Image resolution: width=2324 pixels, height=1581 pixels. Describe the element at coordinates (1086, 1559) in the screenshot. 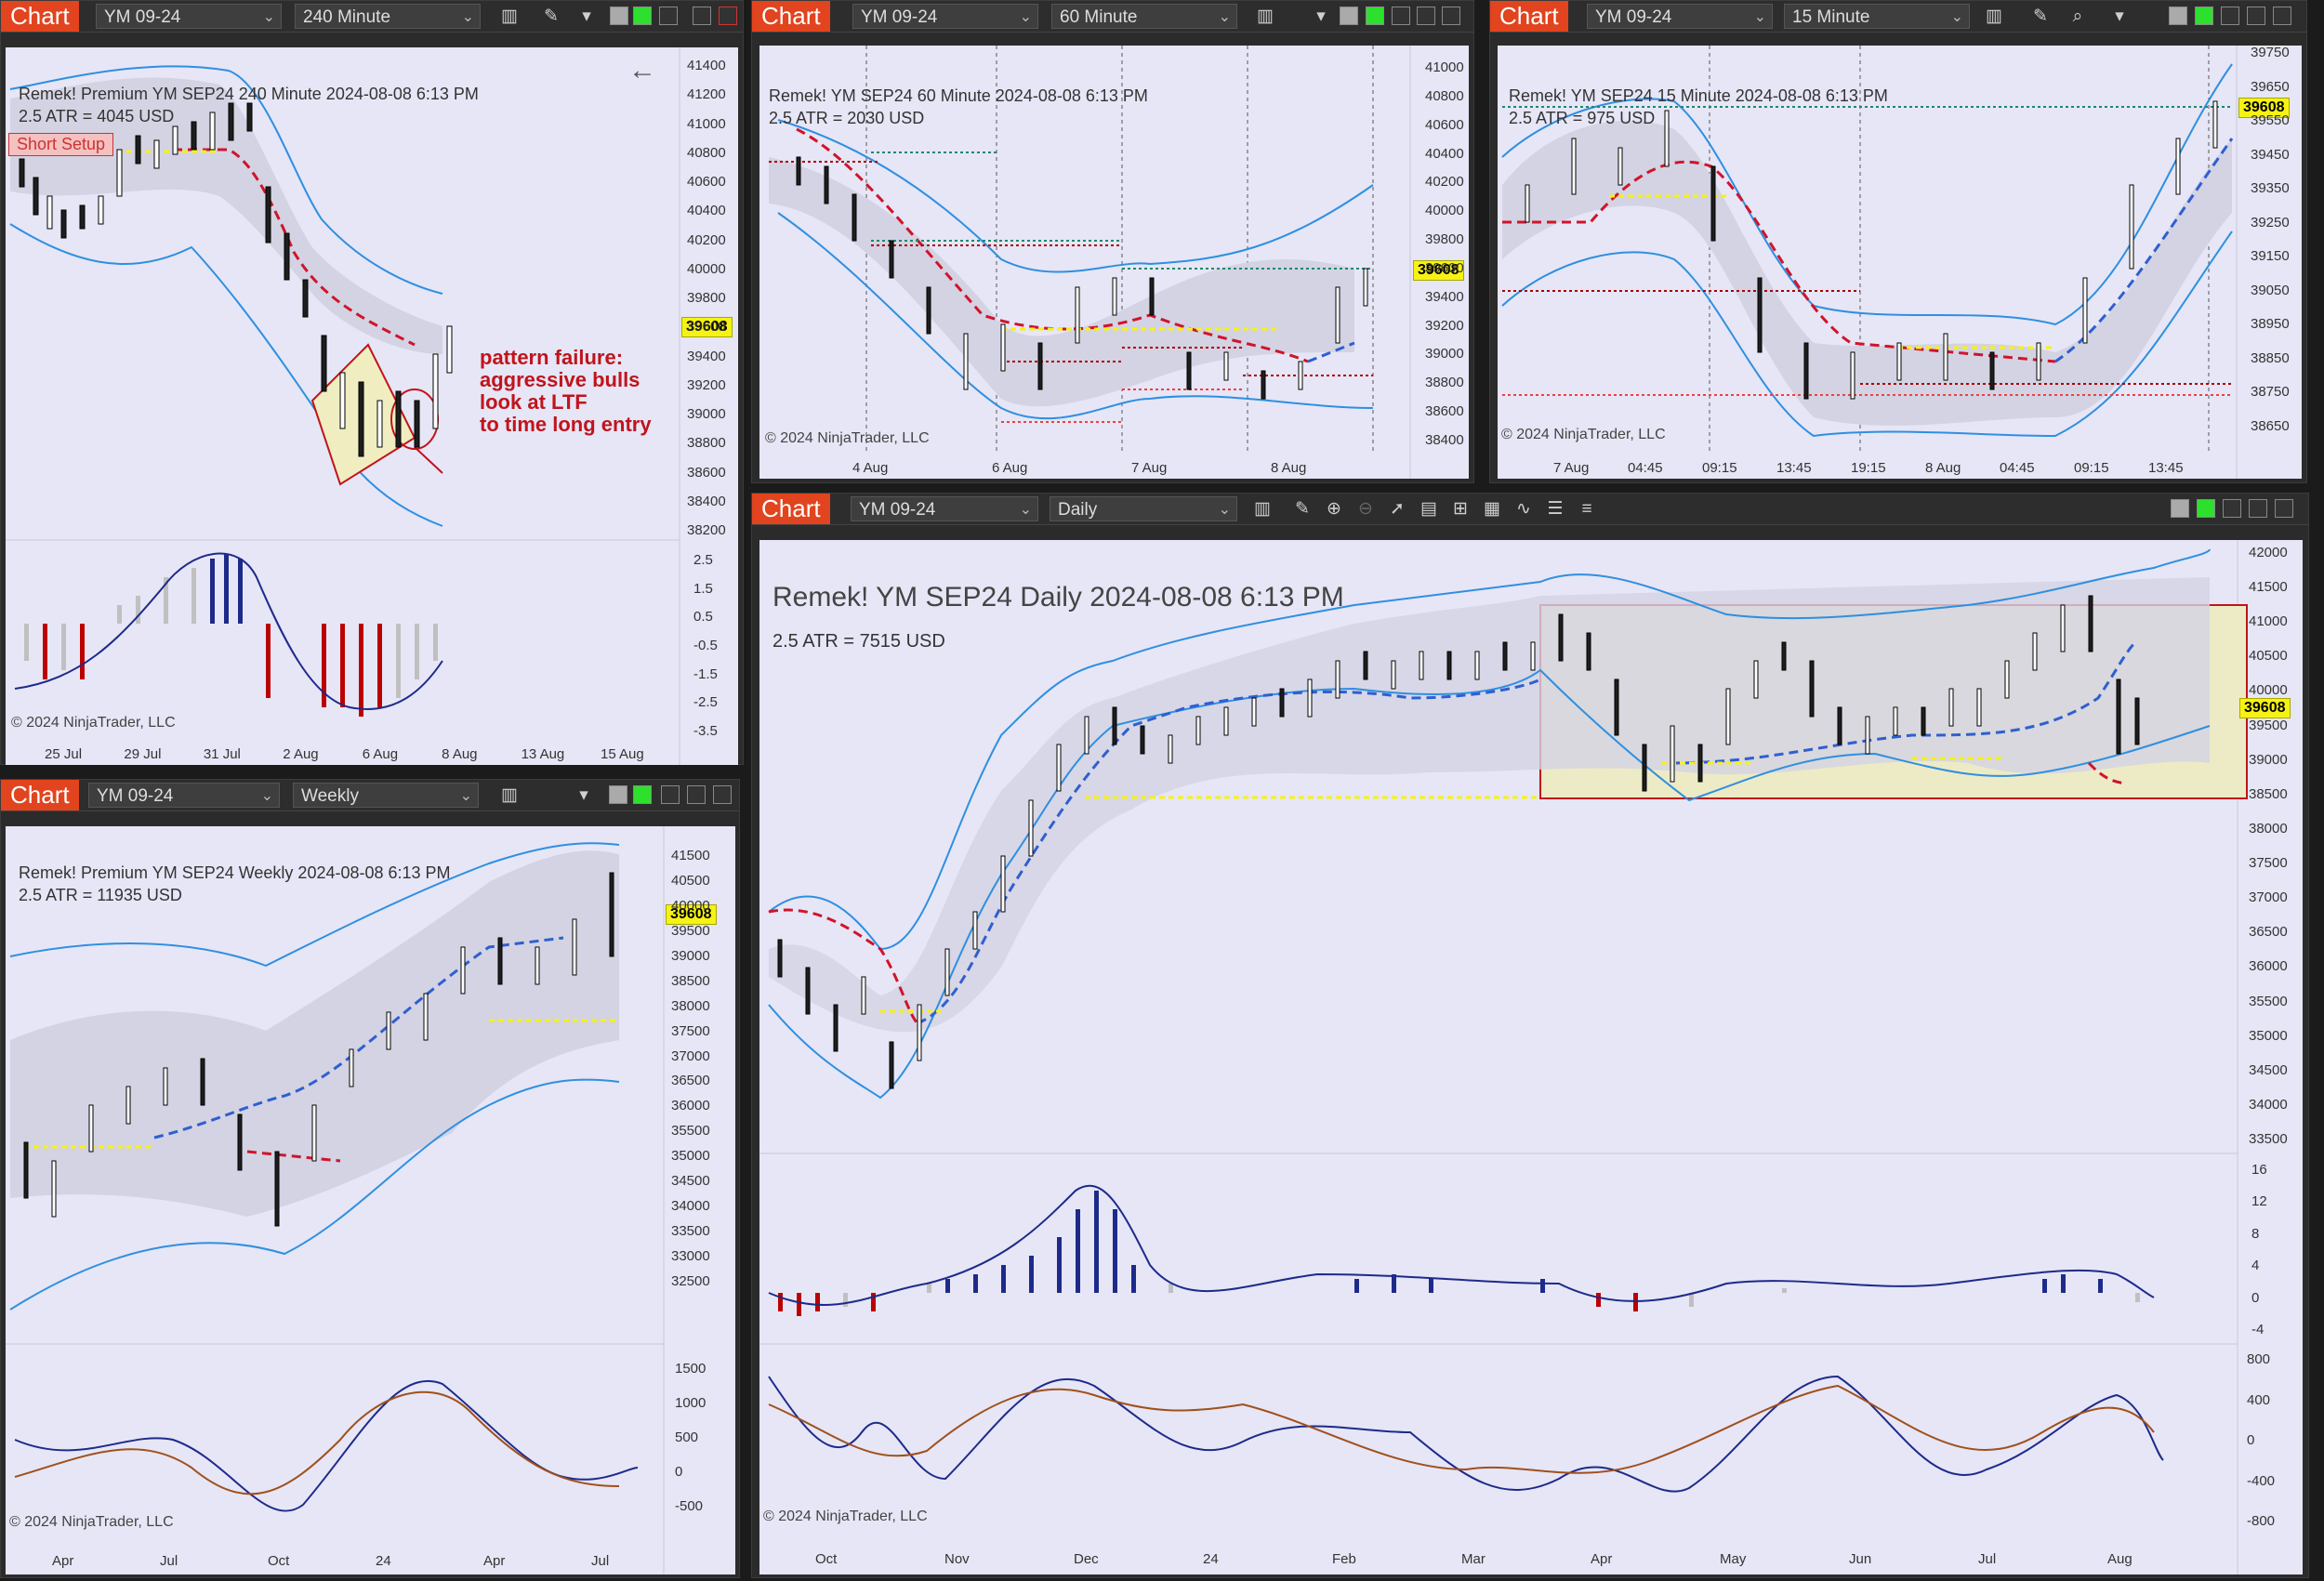

I see `x-tick-label: Dec` at that location.